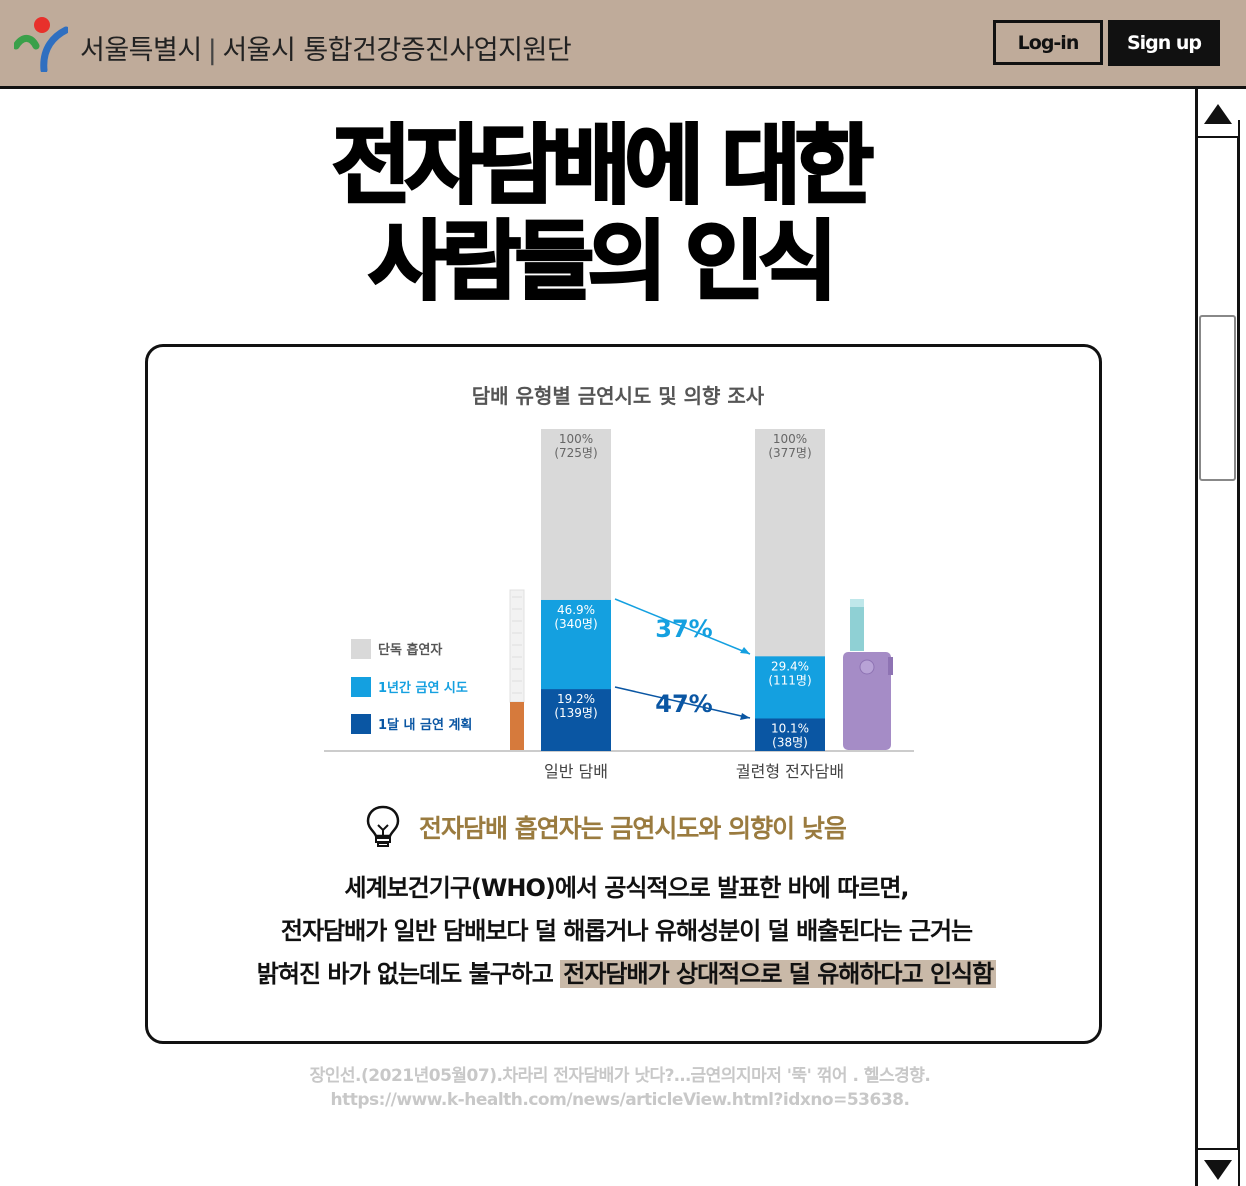 This screenshot has height=1186, width=1246. I want to click on signup-button: Sign up, so click(1164, 43).